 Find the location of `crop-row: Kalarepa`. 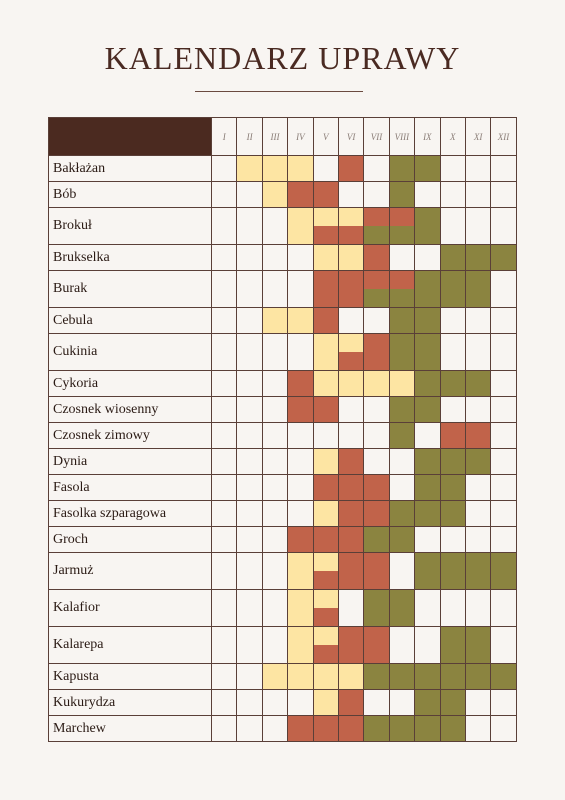

crop-row: Kalarepa is located at coordinates (282, 645).